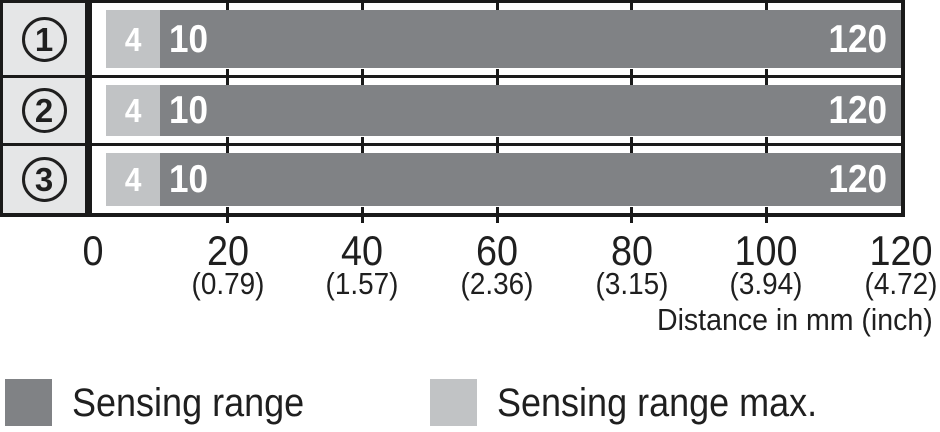  I want to click on axis-tick-label-inch: (1.57), so click(362, 283).